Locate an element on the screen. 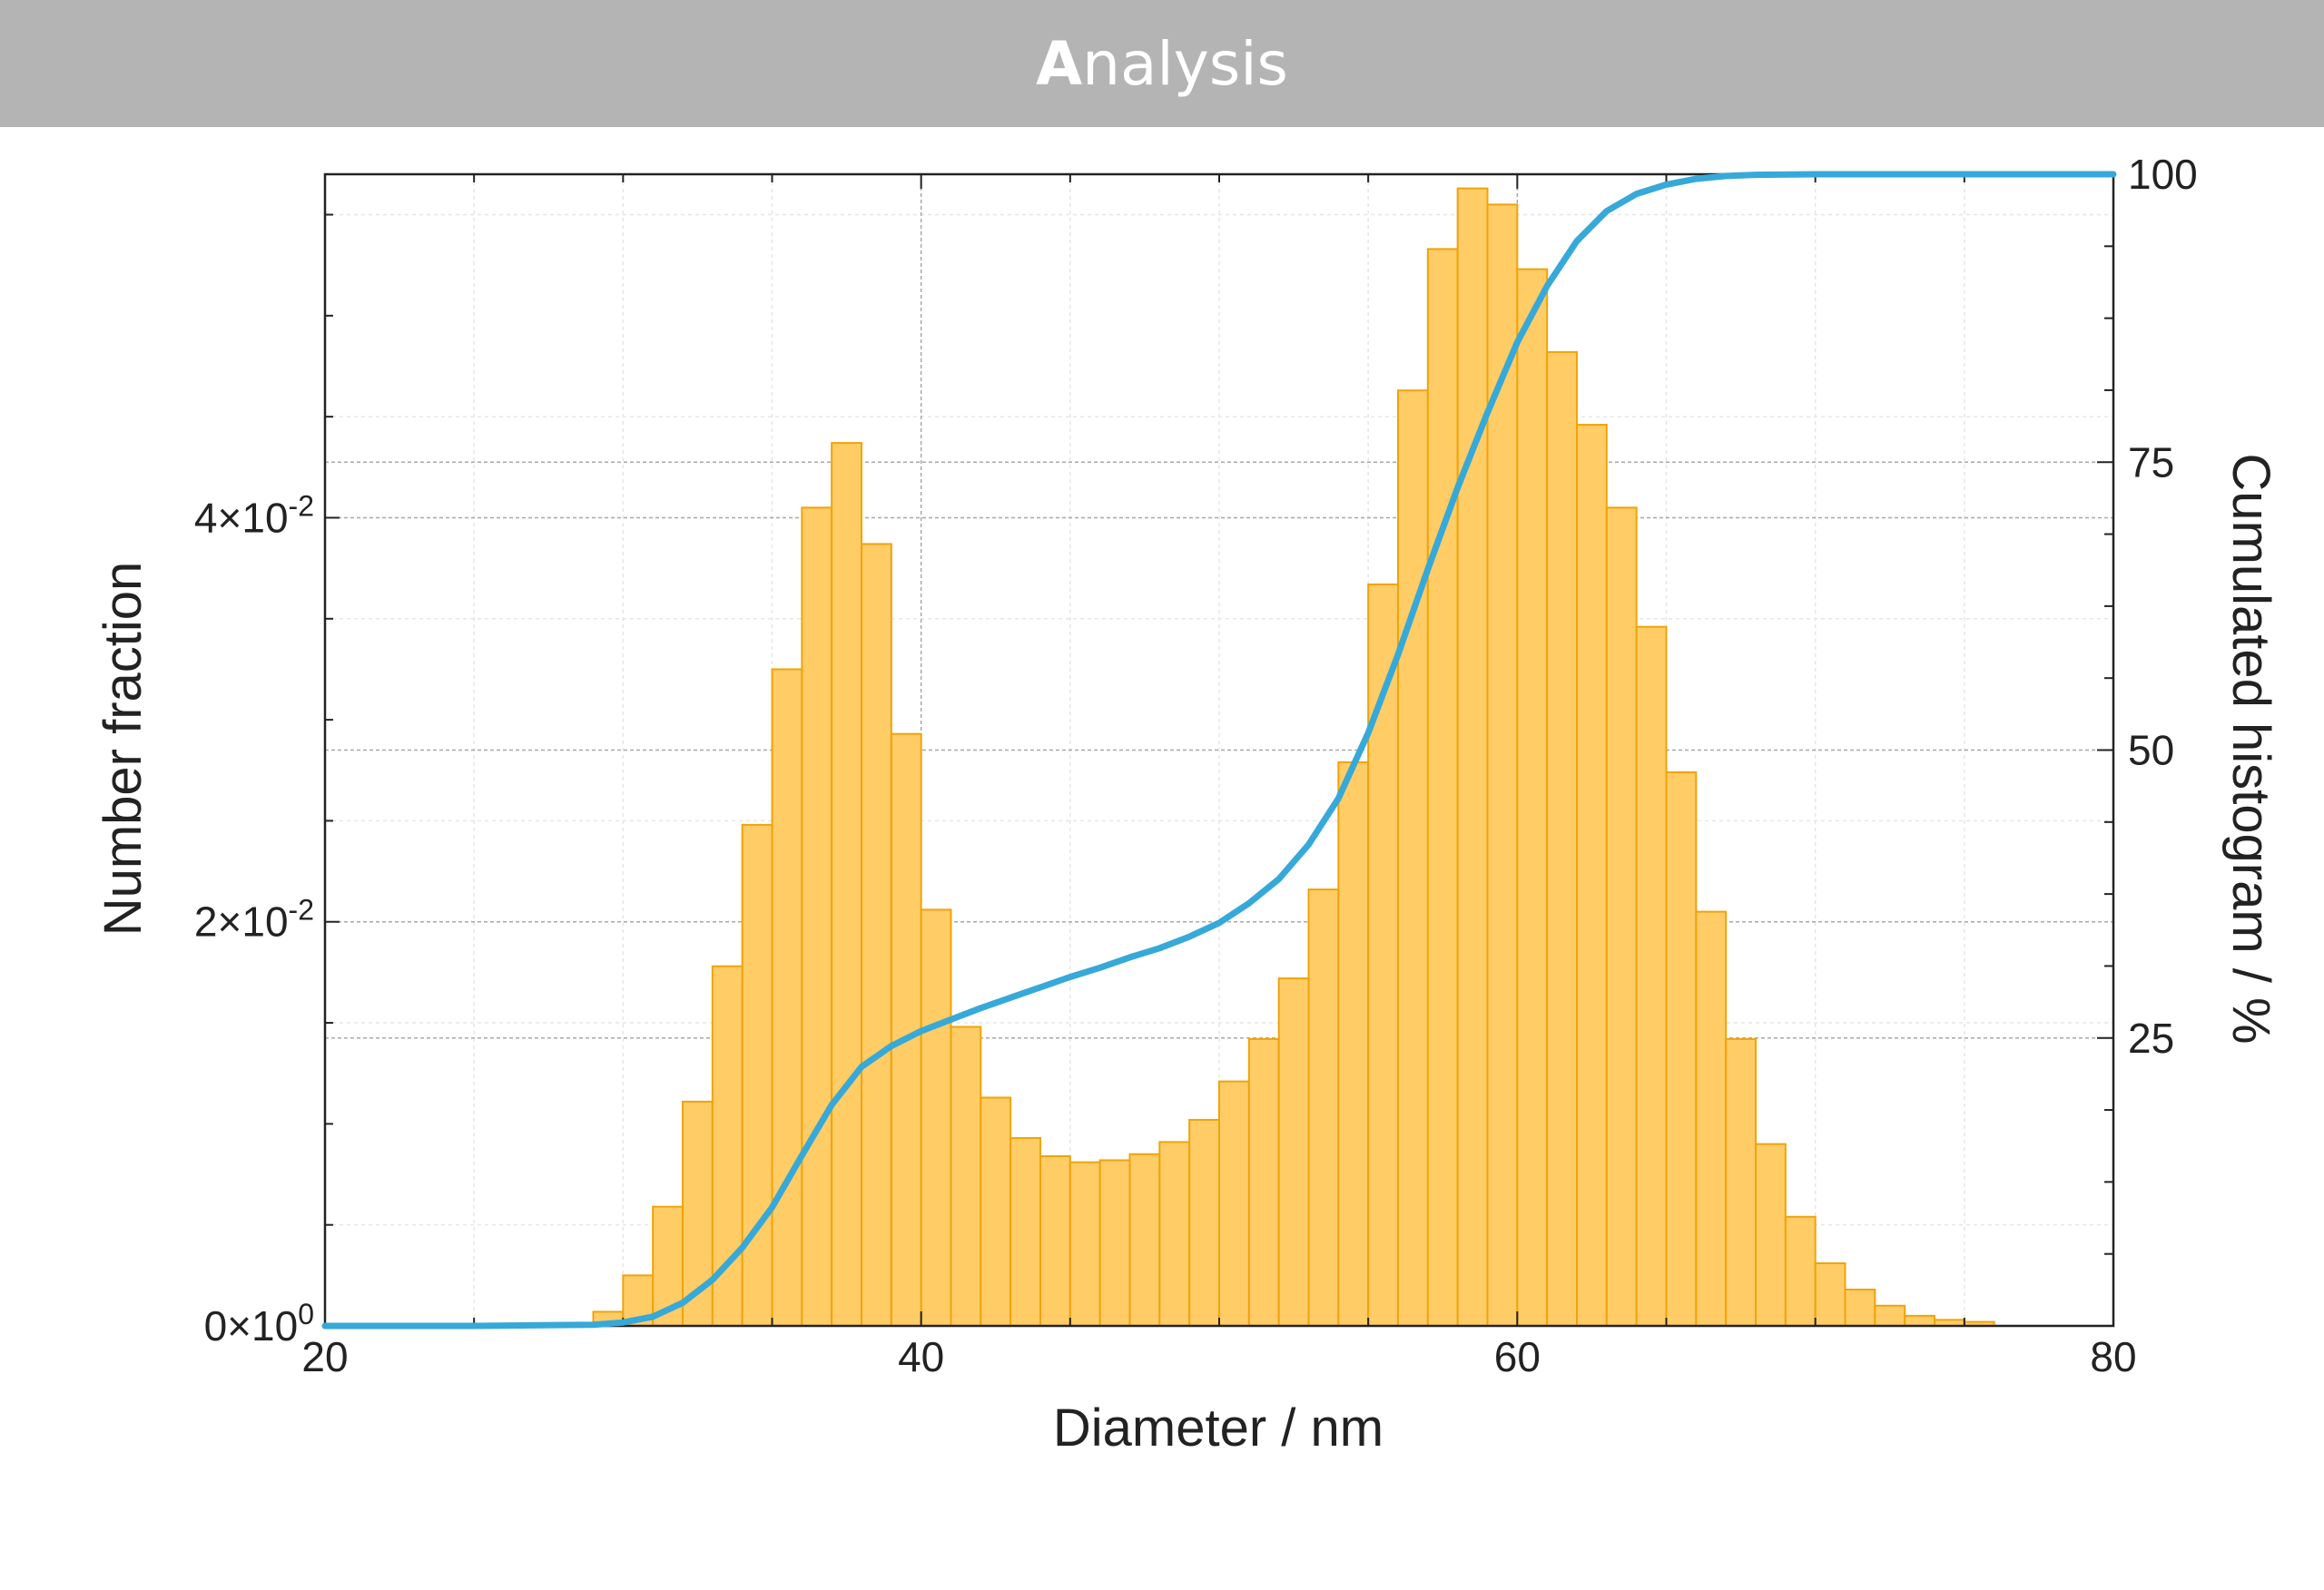 The width and height of the screenshot is (2324, 1590). x-axis-title: Diameter / nm is located at coordinates (1218, 1428).